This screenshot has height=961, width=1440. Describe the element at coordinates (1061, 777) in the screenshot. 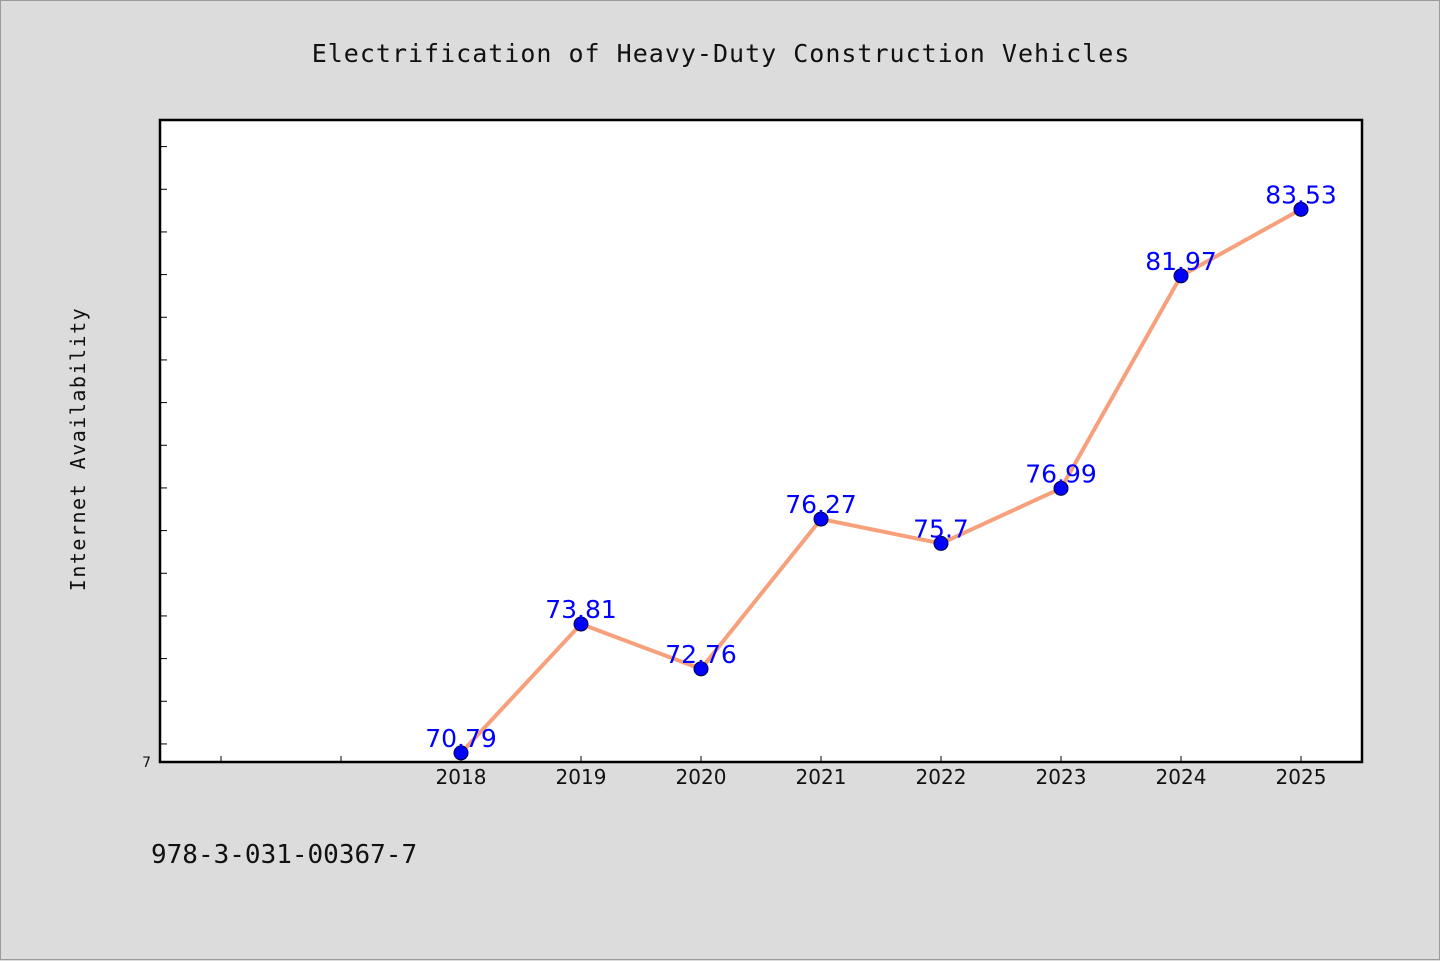

I see `x-tick-label: 2023` at that location.